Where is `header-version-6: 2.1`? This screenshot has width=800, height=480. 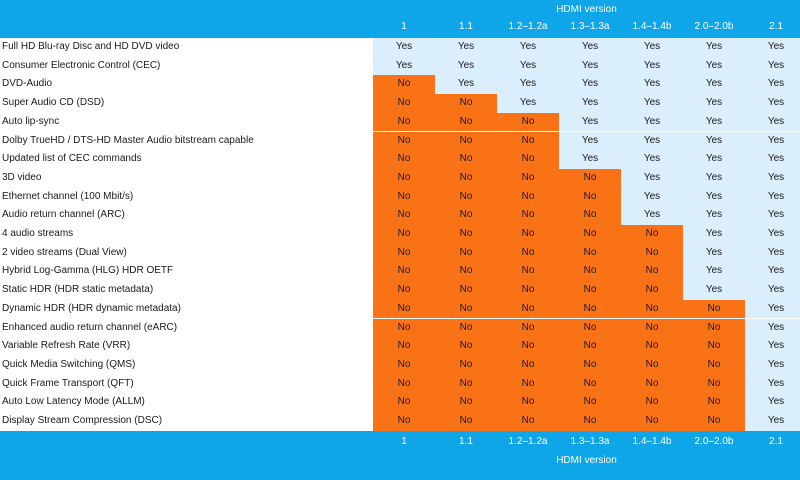 header-version-6: 2.1 is located at coordinates (776, 26).